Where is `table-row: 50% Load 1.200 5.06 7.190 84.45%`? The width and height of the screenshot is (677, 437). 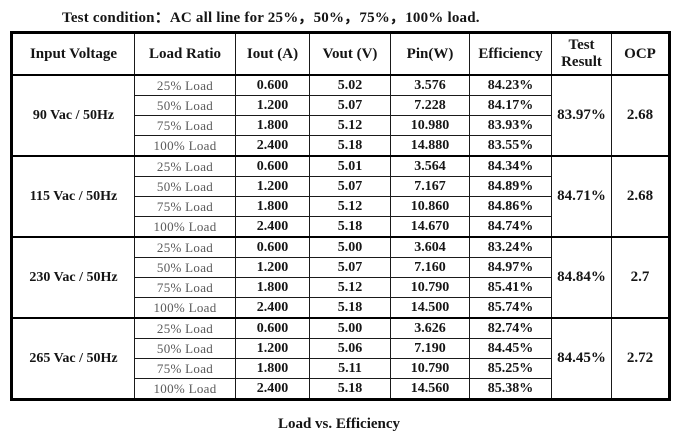
table-row: 50% Load 1.200 5.06 7.190 84.45% is located at coordinates (341, 348).